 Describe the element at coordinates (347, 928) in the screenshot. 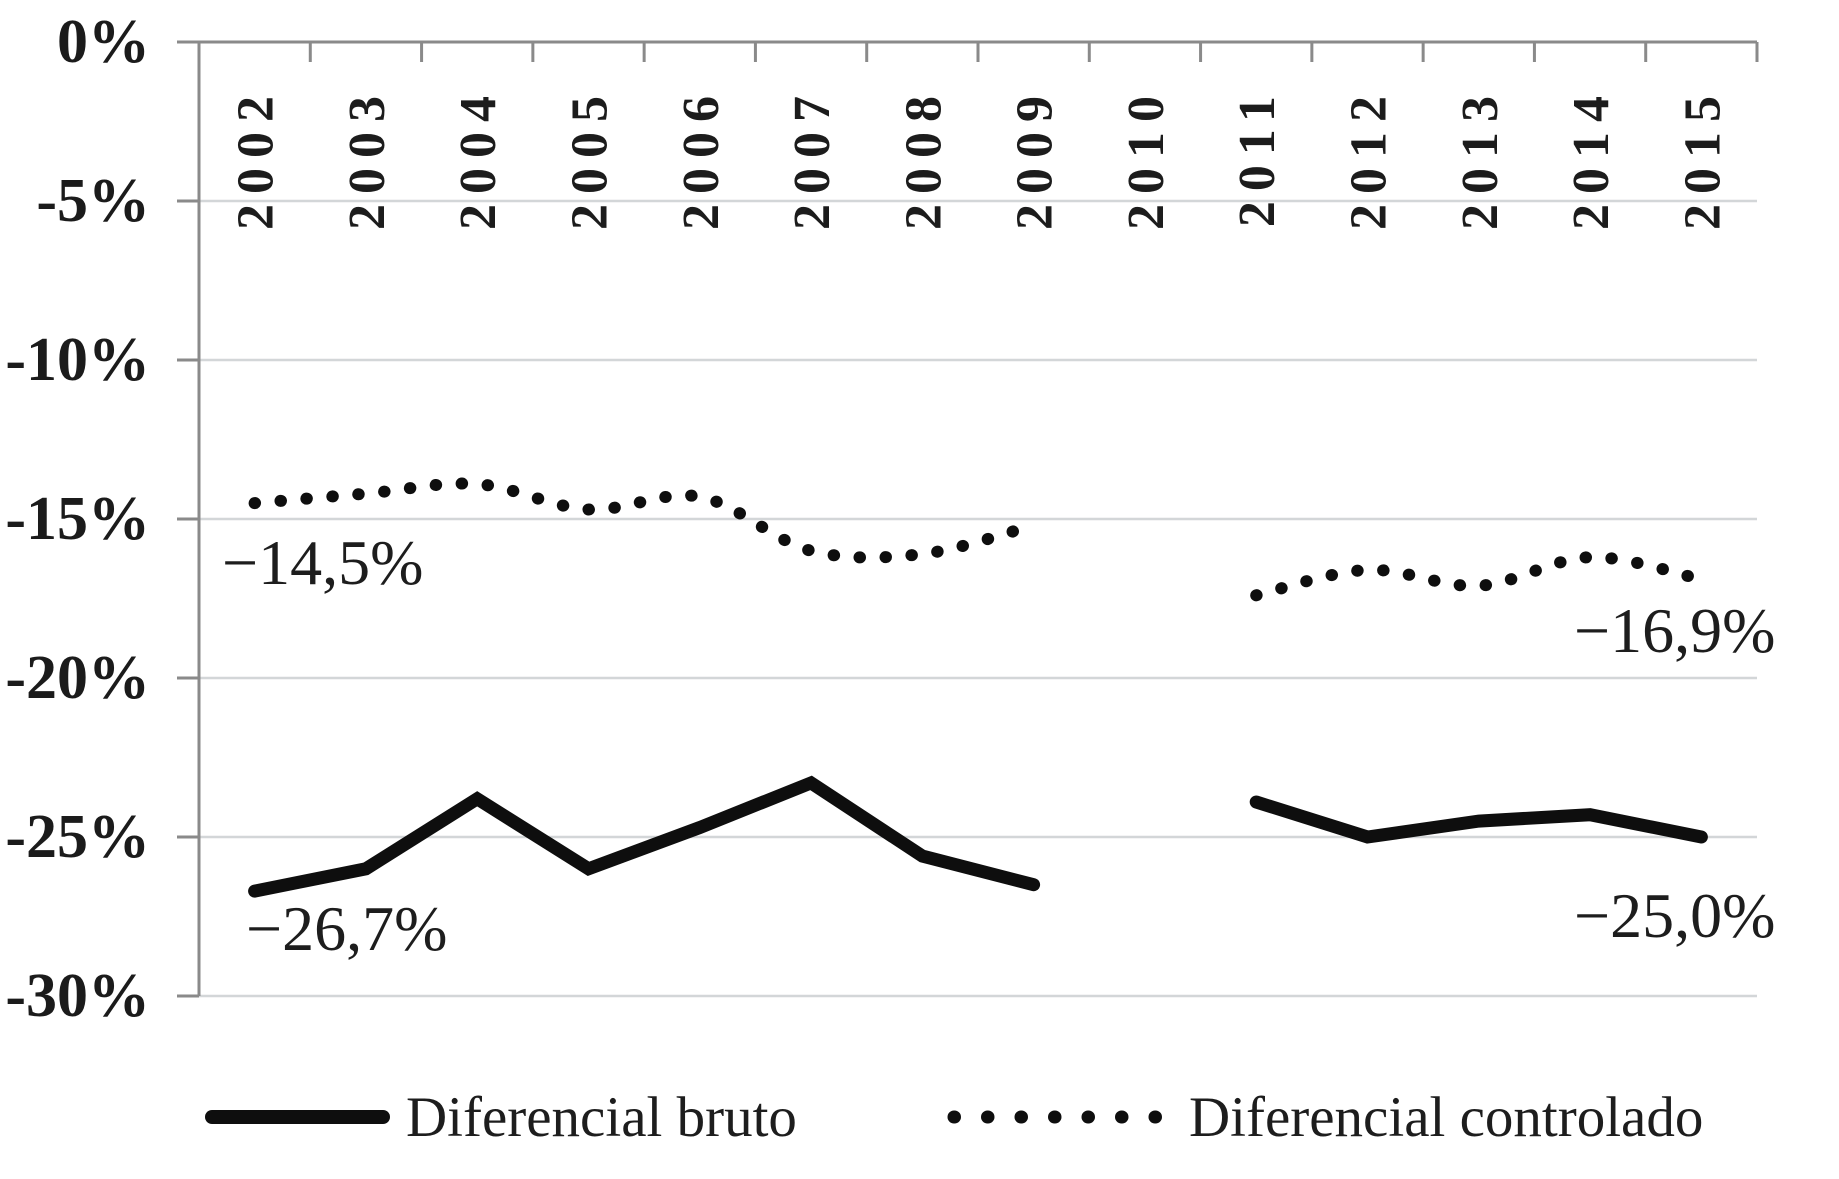

I see `data-label-bruto-2002: −26,7%` at that location.